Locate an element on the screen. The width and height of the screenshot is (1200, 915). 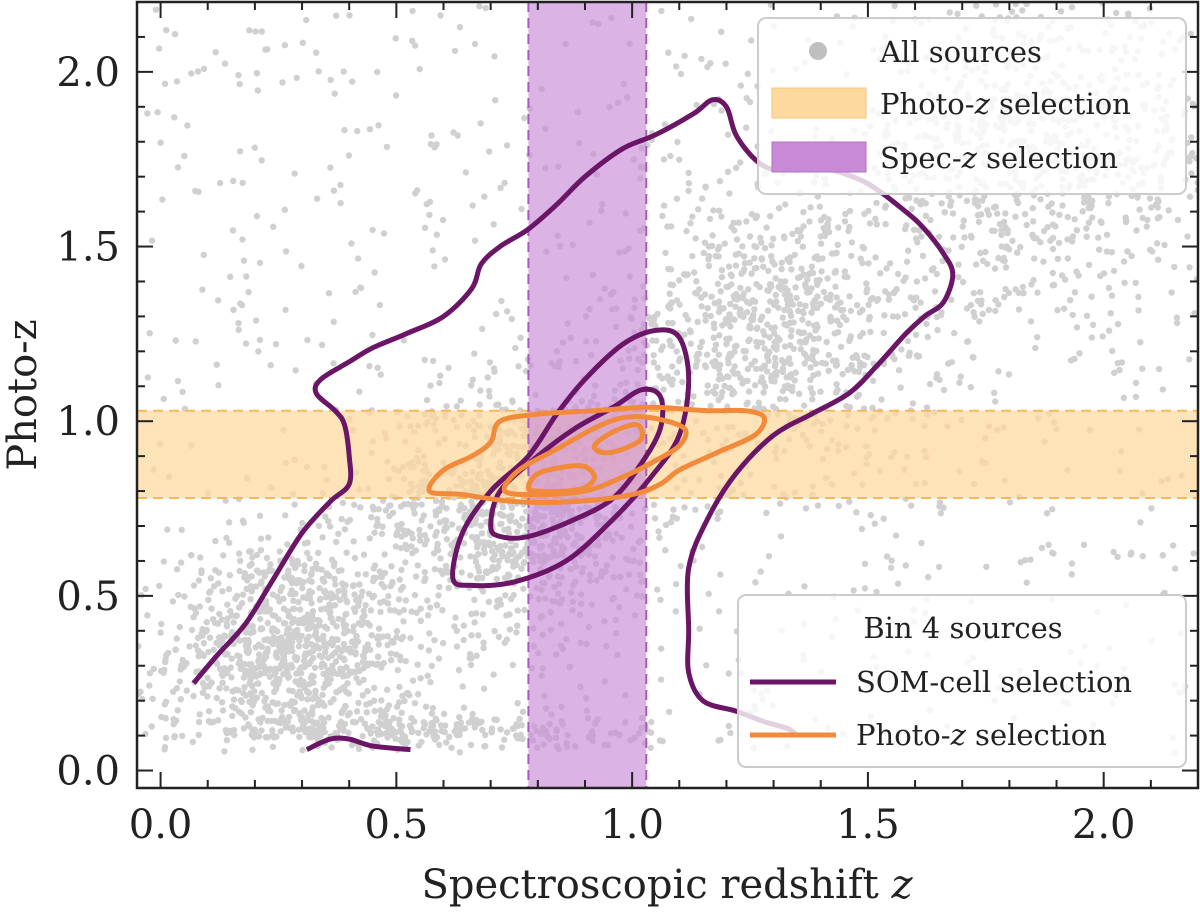
legend-swatch-specz-band is located at coordinates (819, 157).